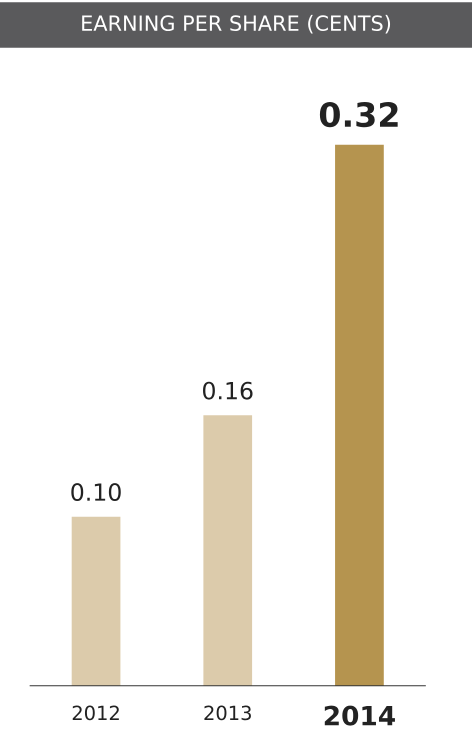 The height and width of the screenshot is (735, 472). Describe the element at coordinates (95, 713) in the screenshot. I see `x-tick-label: 2012` at that location.